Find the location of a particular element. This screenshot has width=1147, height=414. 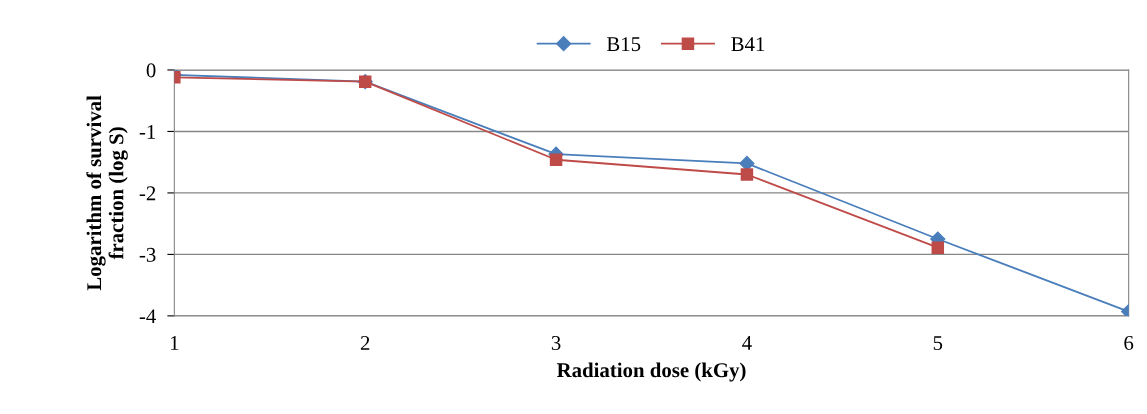

y-tick-label: -4 is located at coordinates (147, 316).